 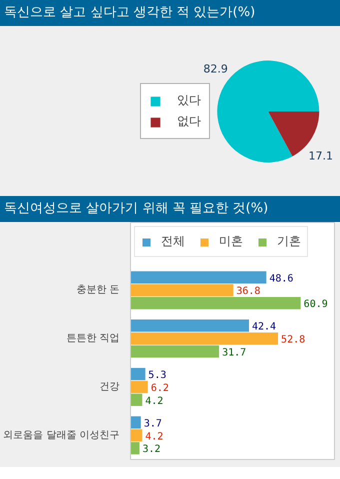 What do you see at coordinates (61, 435) in the screenshot?
I see `y-tick-label: 외로움을 달래줄 이성친구` at bounding box center [61, 435].